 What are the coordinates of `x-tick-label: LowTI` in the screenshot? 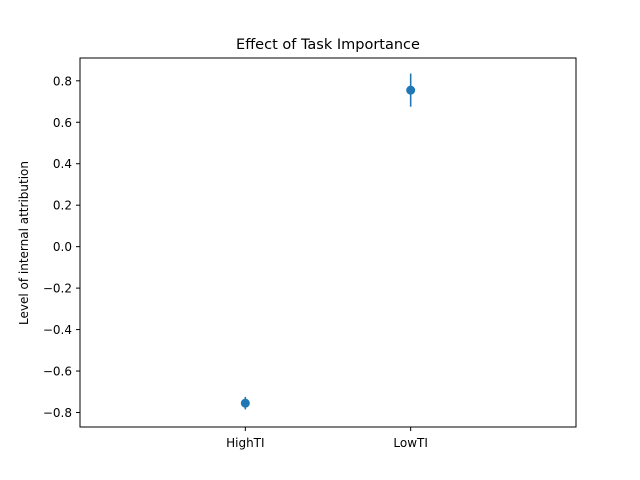 It's located at (410, 443).